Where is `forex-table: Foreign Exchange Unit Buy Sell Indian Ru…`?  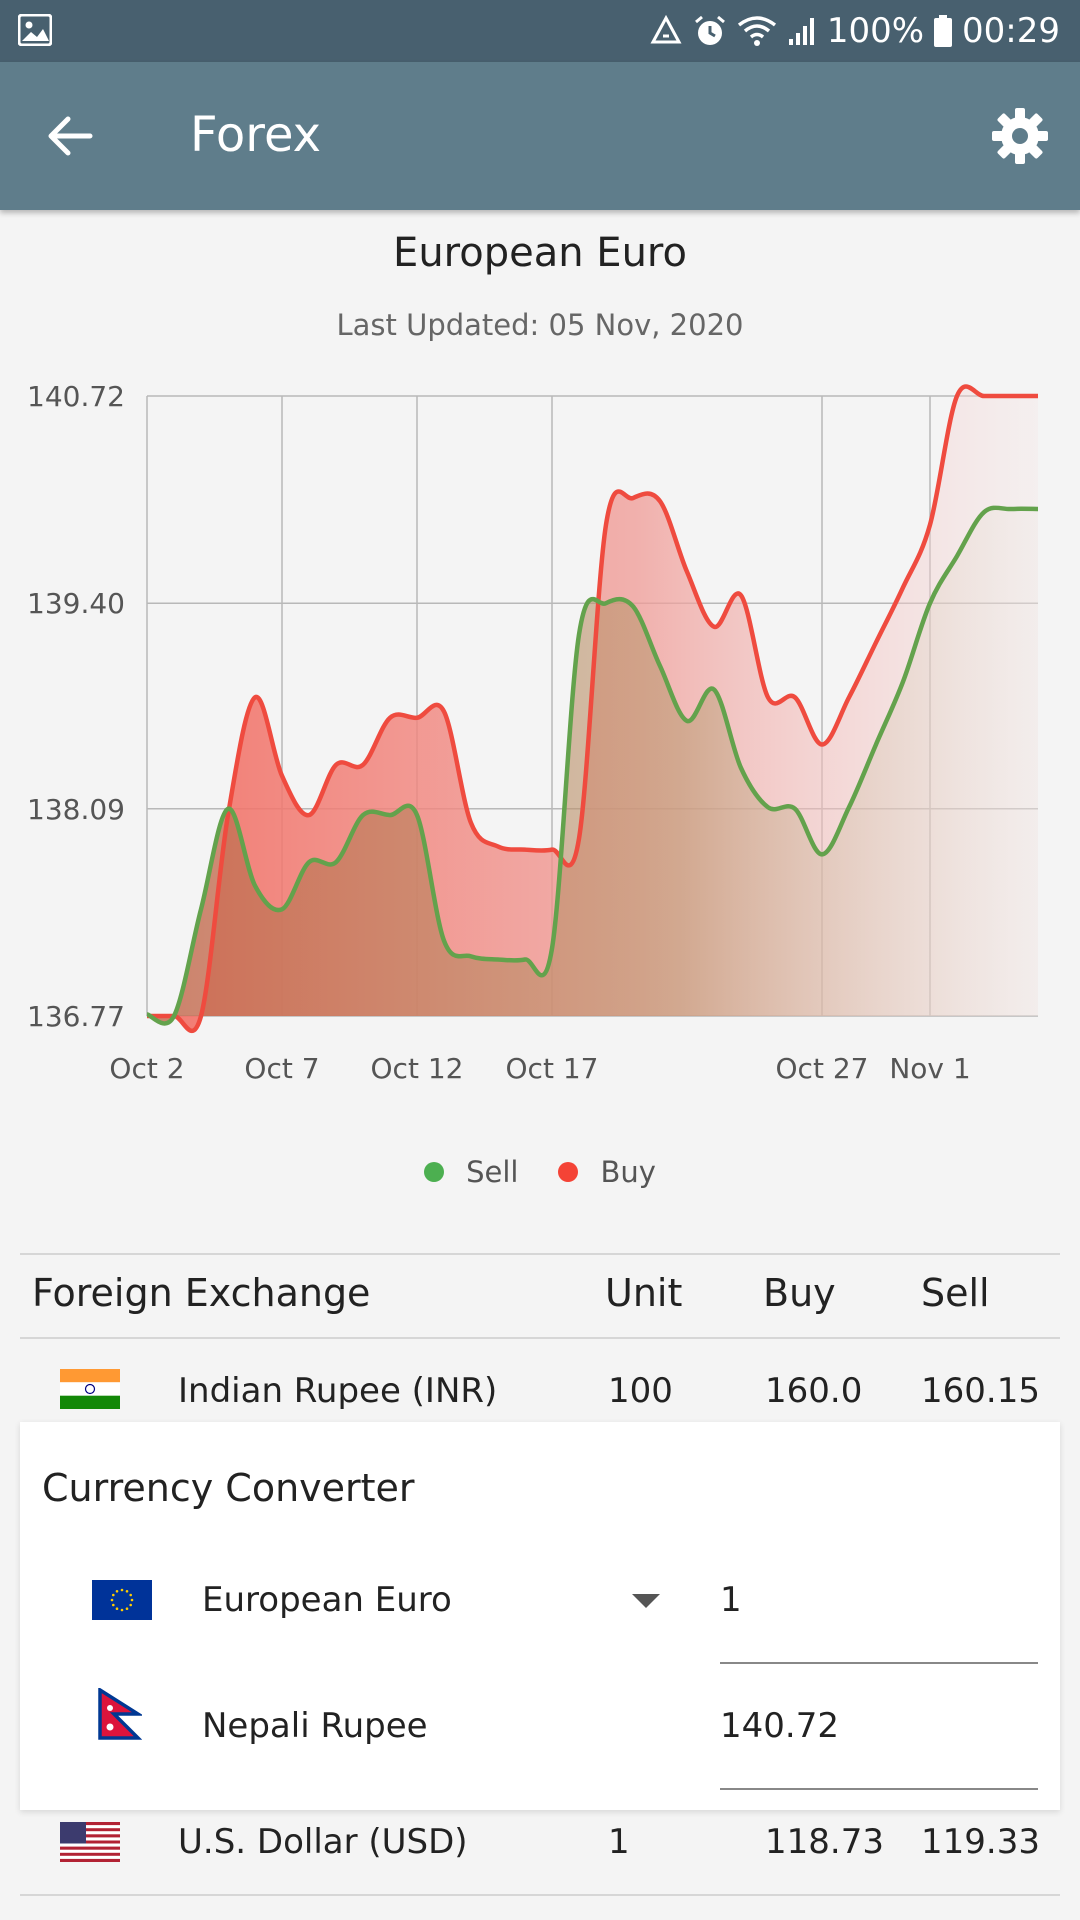
forex-table: Foreign Exchange Unit Buy Sell Indian Ru… is located at coordinates (540, 1339).